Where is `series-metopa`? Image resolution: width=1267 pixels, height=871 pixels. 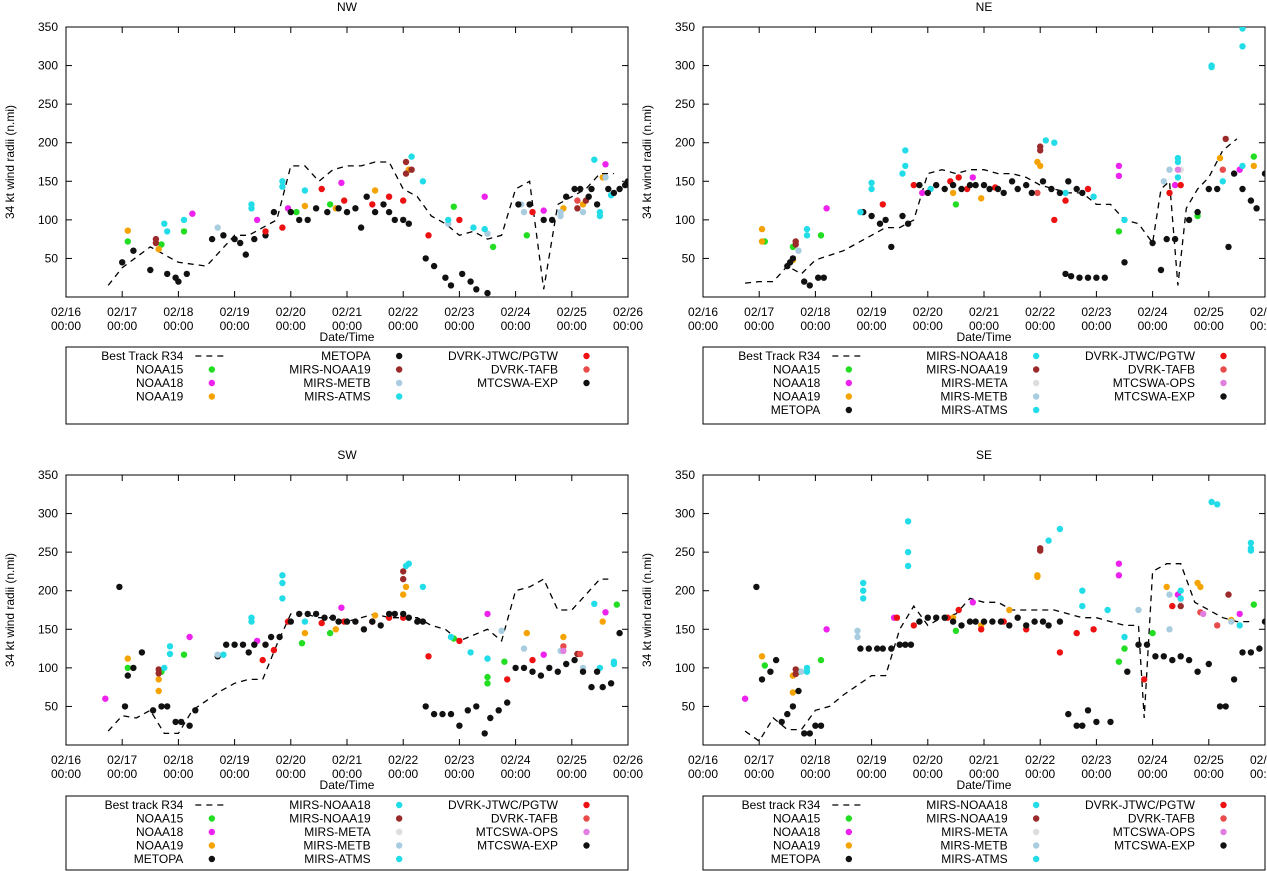
series-metopa is located at coordinates (848, 248).